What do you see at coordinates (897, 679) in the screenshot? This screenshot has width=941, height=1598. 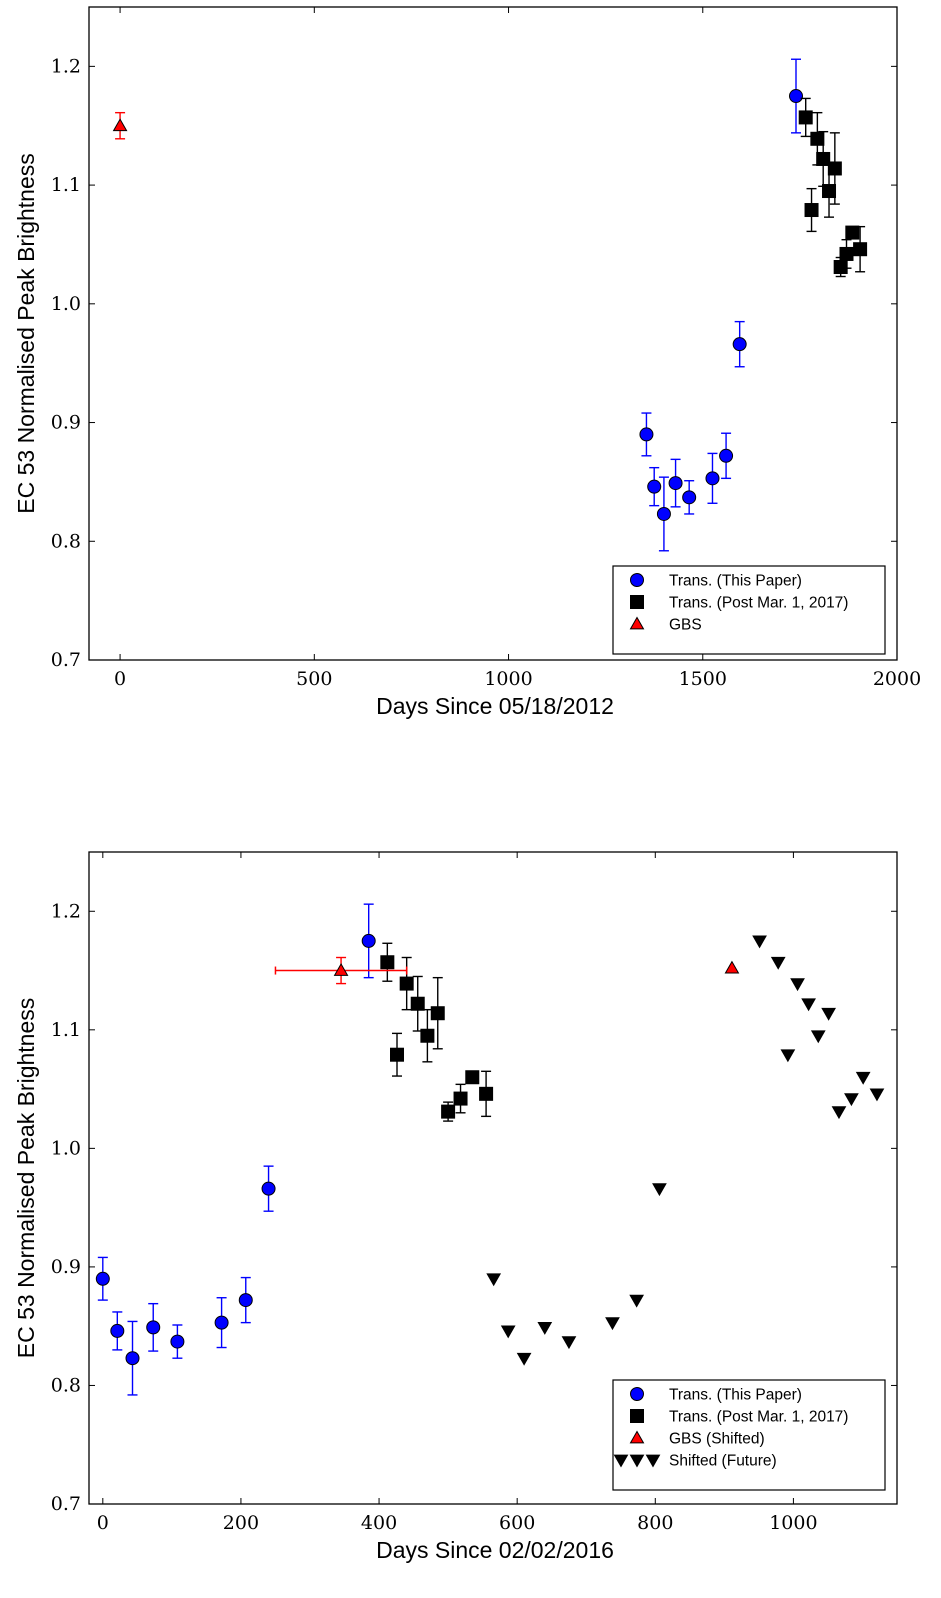 I see `x-tick-label: 2000` at bounding box center [897, 679].